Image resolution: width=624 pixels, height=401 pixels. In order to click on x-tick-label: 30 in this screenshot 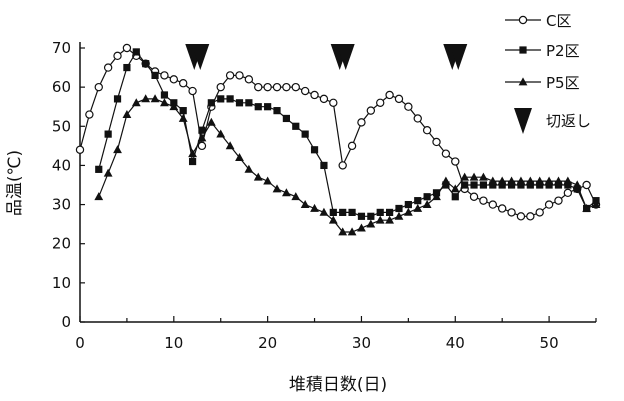, I will do `click(361, 343)`.